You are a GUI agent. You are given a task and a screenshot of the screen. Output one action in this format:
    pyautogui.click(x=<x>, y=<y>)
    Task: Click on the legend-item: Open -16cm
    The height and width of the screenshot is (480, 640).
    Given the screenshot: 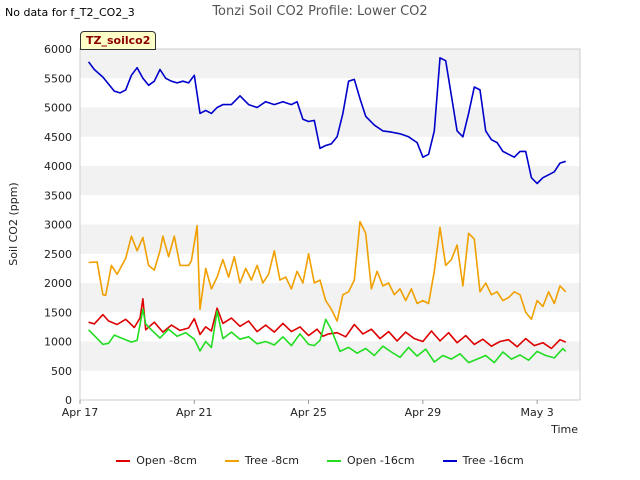 What is the action you would take?
    pyautogui.click(x=371, y=460)
    